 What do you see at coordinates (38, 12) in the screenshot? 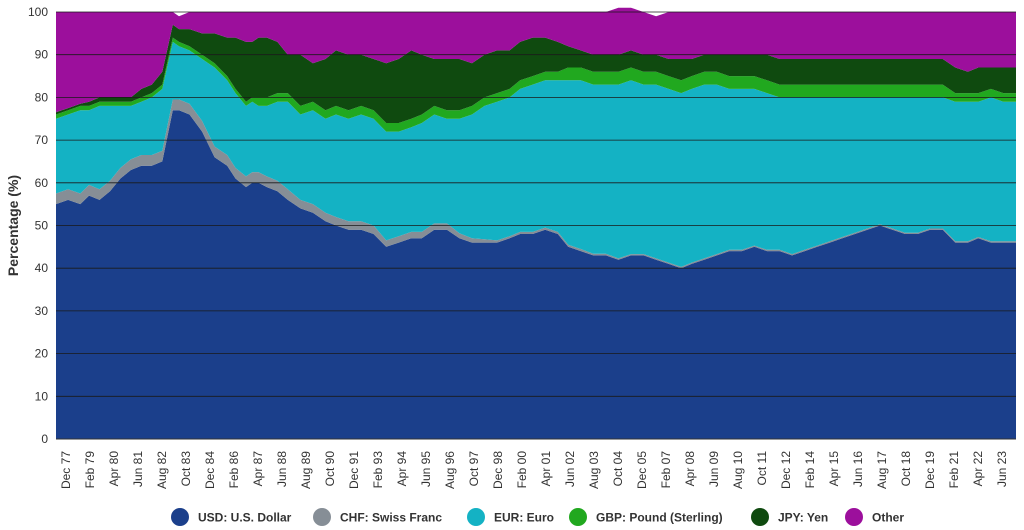
I see `y-tick-label: 100` at bounding box center [38, 12].